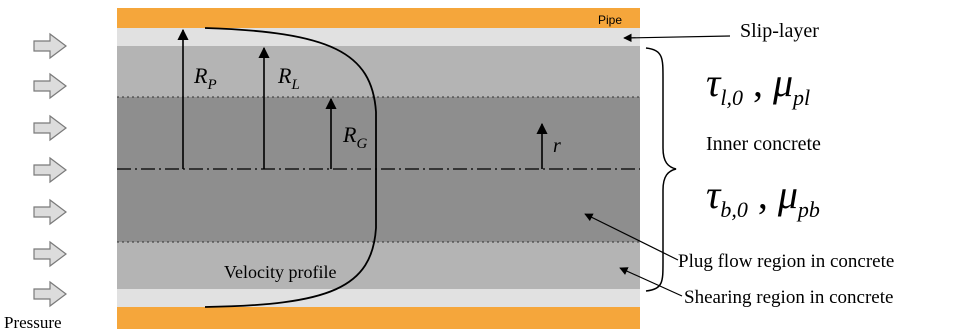 This screenshot has width=958, height=333. What do you see at coordinates (651, 282) in the screenshot?
I see `shearing-pointer` at bounding box center [651, 282].